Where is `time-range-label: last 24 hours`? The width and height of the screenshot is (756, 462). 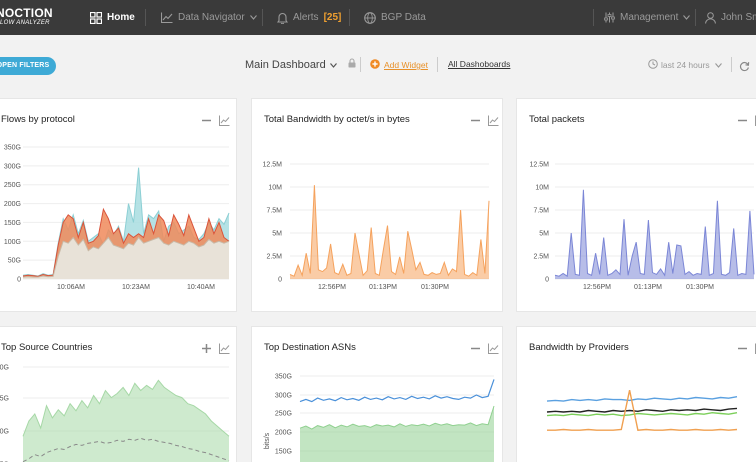 time-range-label: last 24 hours is located at coordinates (685, 65).